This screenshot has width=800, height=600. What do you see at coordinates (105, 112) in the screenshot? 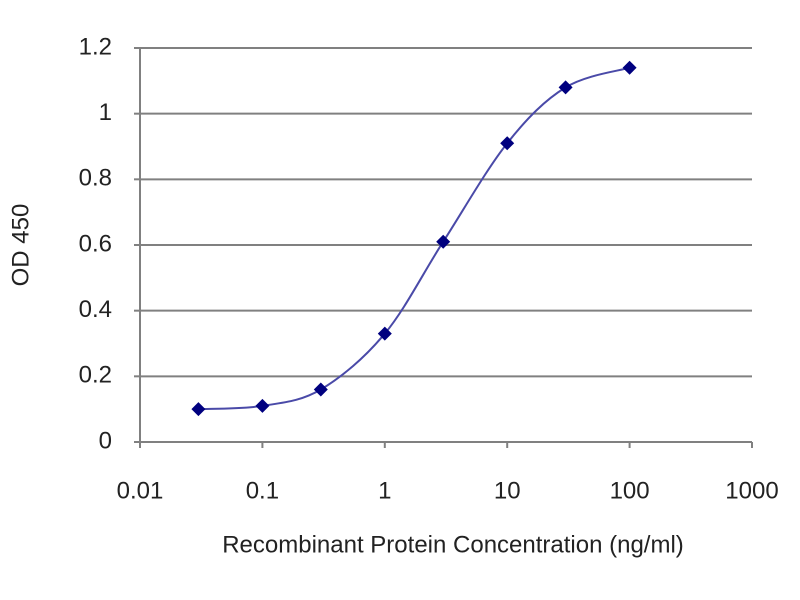
I see `y-tick-label: 1` at bounding box center [105, 112].